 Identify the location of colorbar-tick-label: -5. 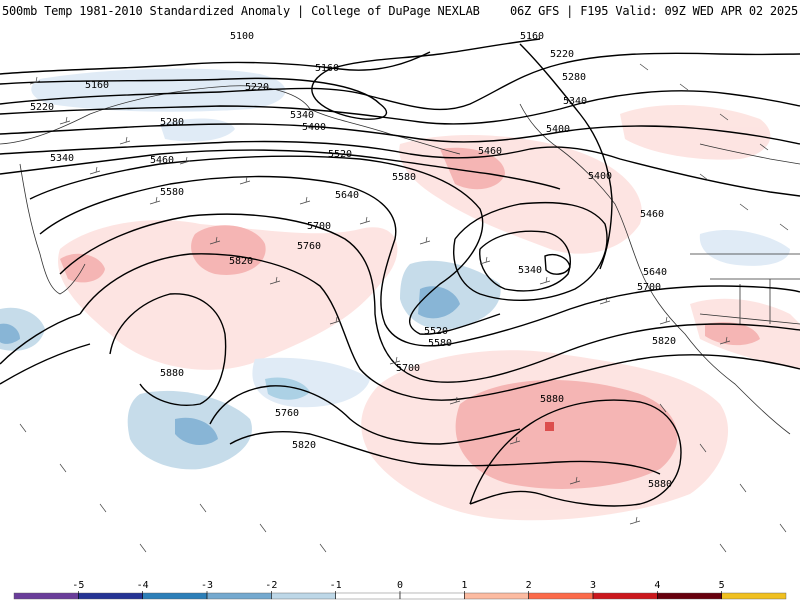
(78, 585).